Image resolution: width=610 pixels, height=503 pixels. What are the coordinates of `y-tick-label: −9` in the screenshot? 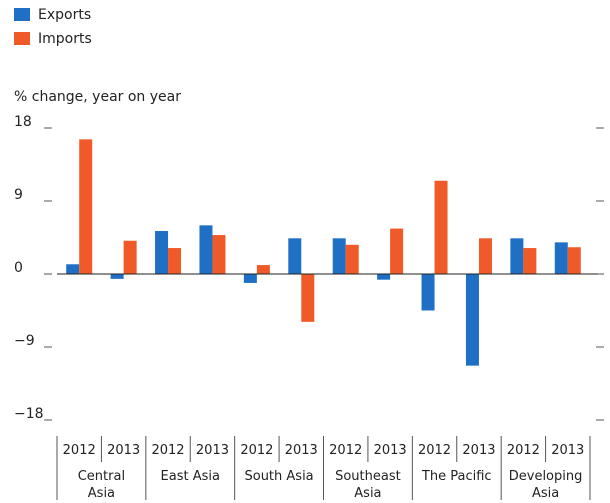 It's located at (24, 341).